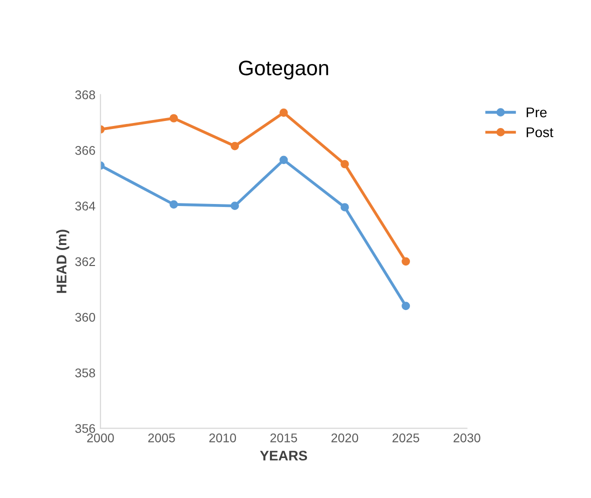 The height and width of the screenshot is (498, 591). What do you see at coordinates (100, 437) in the screenshot?
I see `x-tick-label: 2000` at bounding box center [100, 437].